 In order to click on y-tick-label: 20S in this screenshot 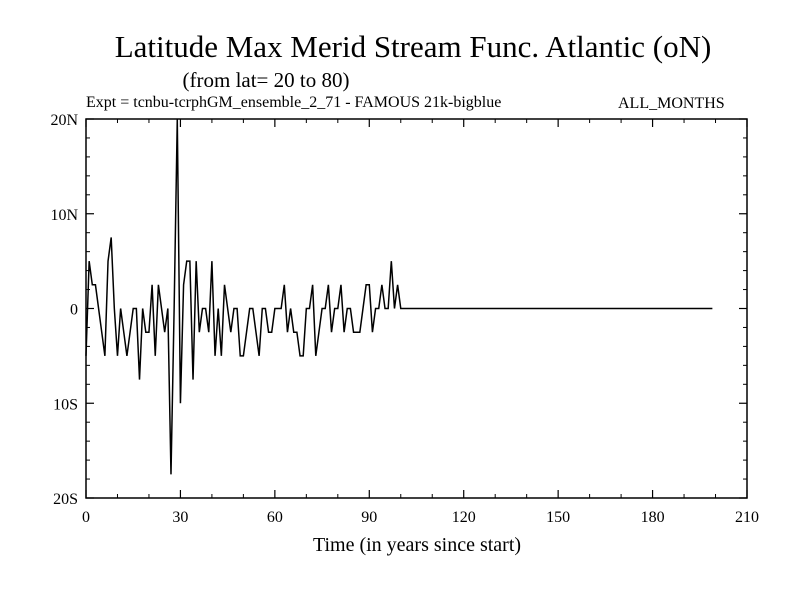, I will do `click(65, 499)`.